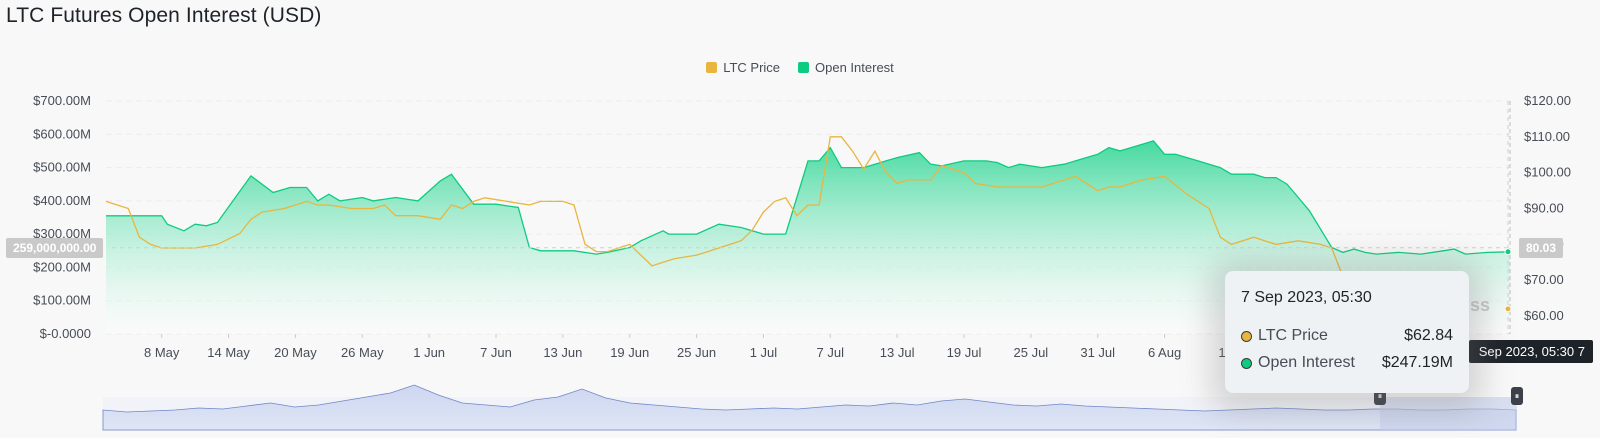 This screenshot has width=1600, height=438. Describe the element at coordinates (897, 352) in the screenshot. I see `x-tick-label: 13 Jul` at that location.